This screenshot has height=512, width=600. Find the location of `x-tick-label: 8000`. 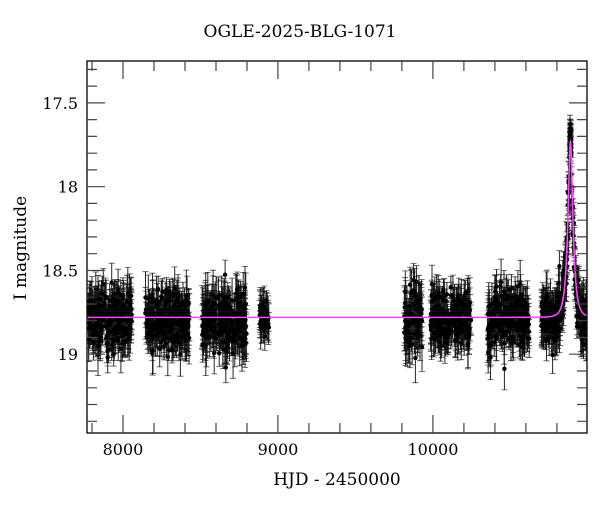

x-tick-label: 8000 is located at coordinates (123, 449).